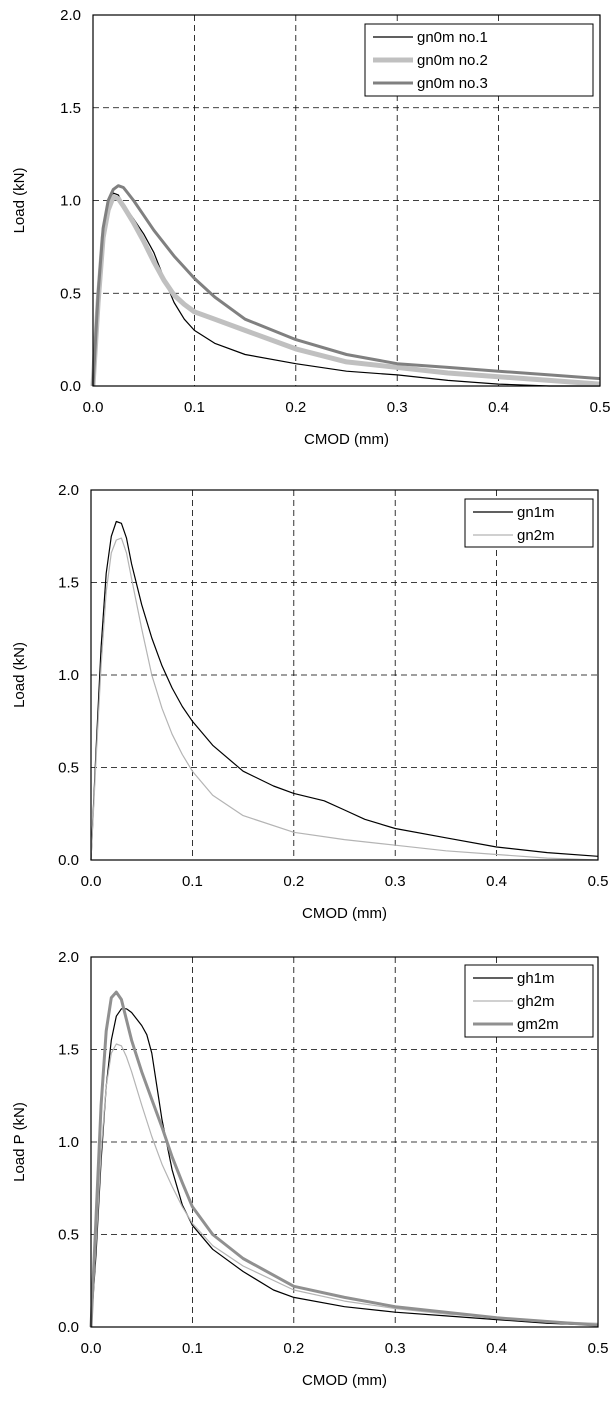  I want to click on legend-label: gn1m, so click(536, 512).